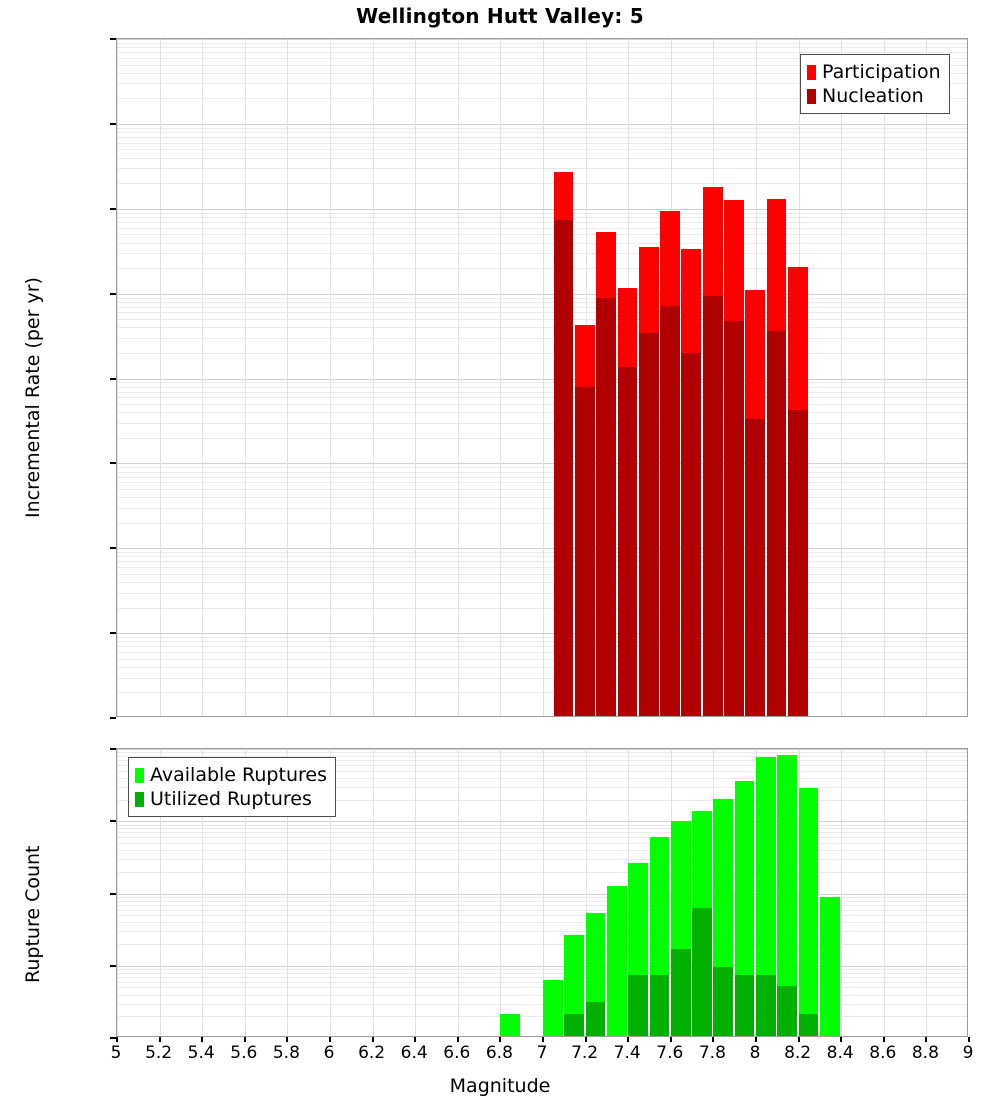 Image resolution: width=1000 pixels, height=1100 pixels. Describe the element at coordinates (968, 1053) in the screenshot. I see `x-axis-tick-label: 9` at that location.